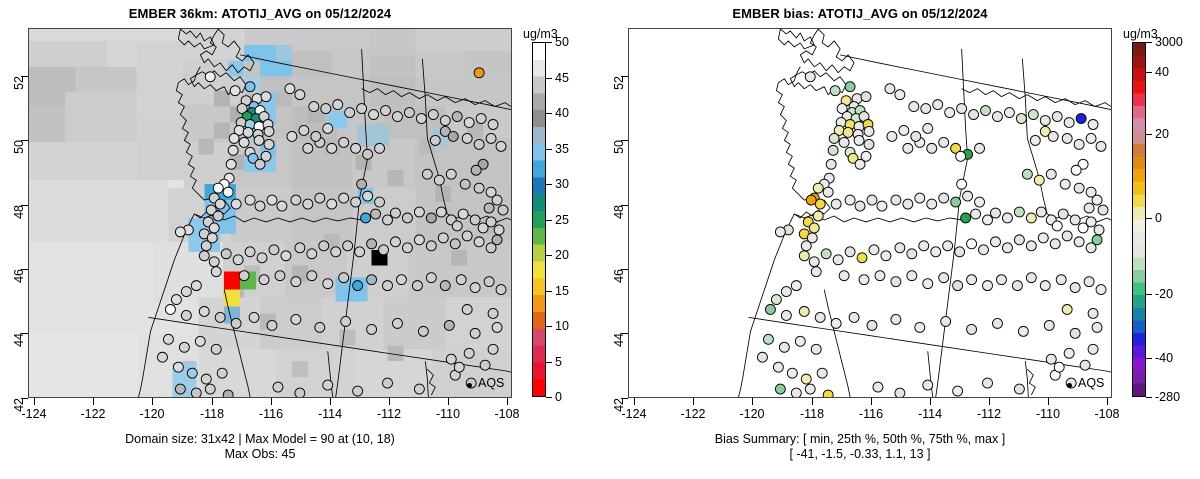 The height and width of the screenshot is (479, 1200). I want to click on bias-colorbar-unit: ug/m3, so click(1140, 34).